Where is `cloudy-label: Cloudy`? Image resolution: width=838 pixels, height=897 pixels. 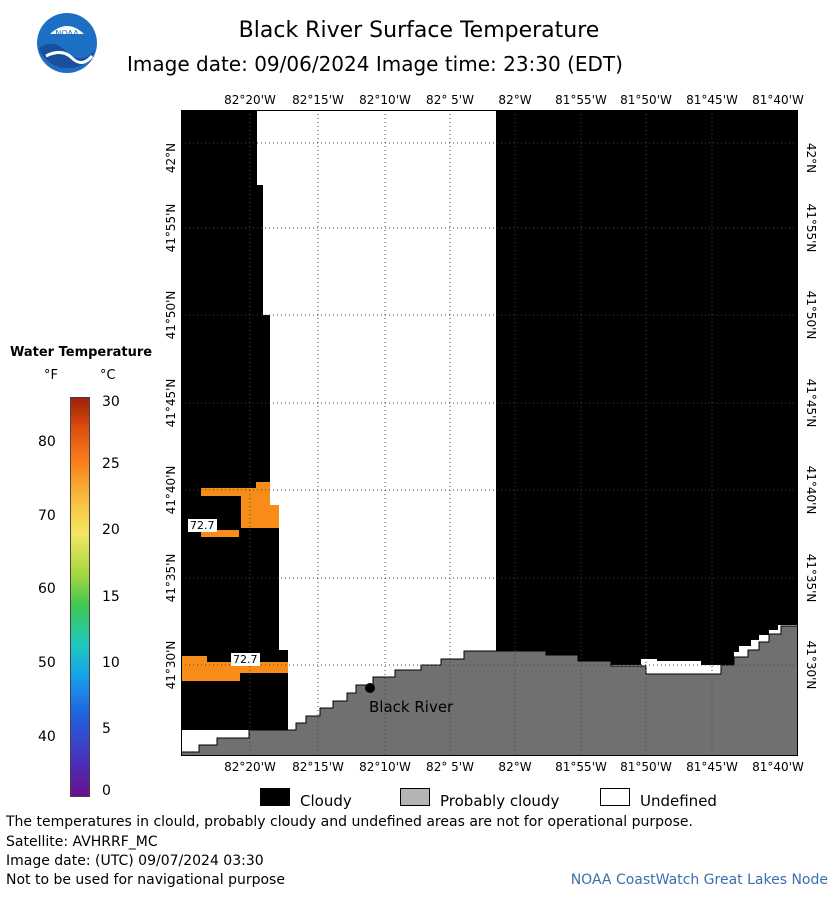 cloudy-label: Cloudy is located at coordinates (326, 801).